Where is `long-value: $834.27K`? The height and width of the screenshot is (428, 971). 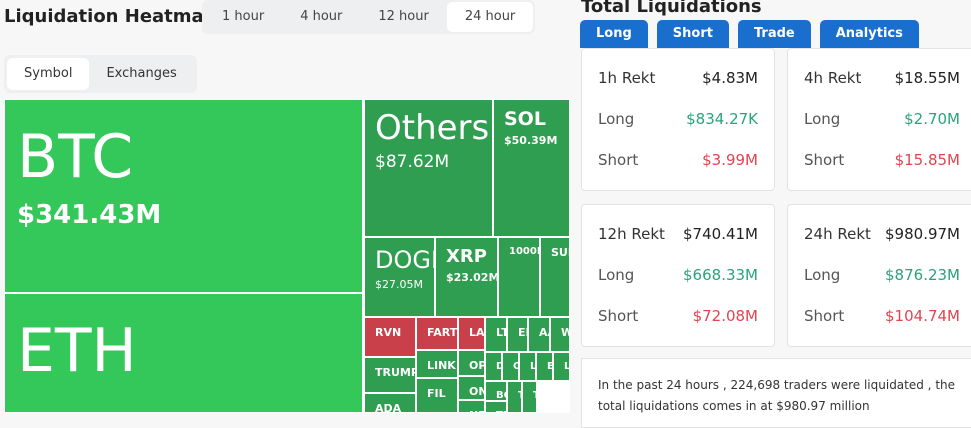 long-value: $834.27K is located at coordinates (722, 118).